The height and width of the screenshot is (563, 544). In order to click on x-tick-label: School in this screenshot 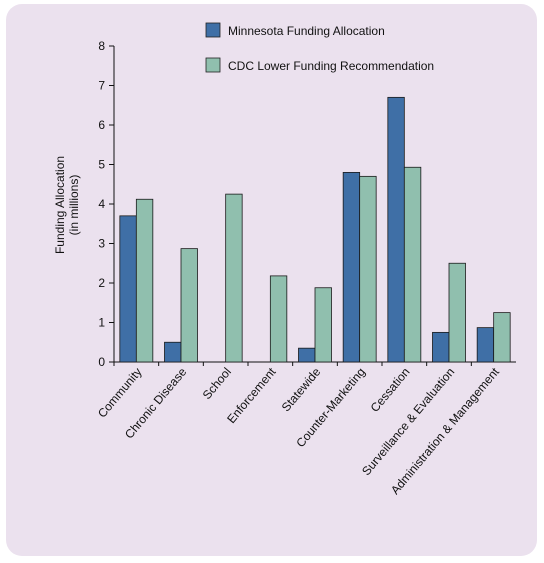, I will do `click(217, 383)`.